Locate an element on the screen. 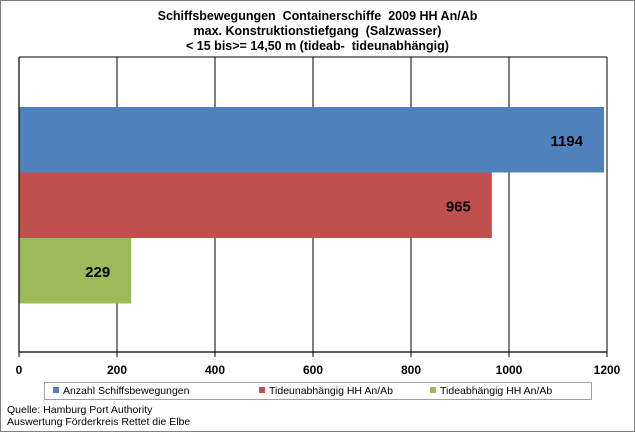 The height and width of the screenshot is (432, 635). chart-title-line-2: max. Konstruktionstiefgang (Salzwasser) is located at coordinates (317, 31).